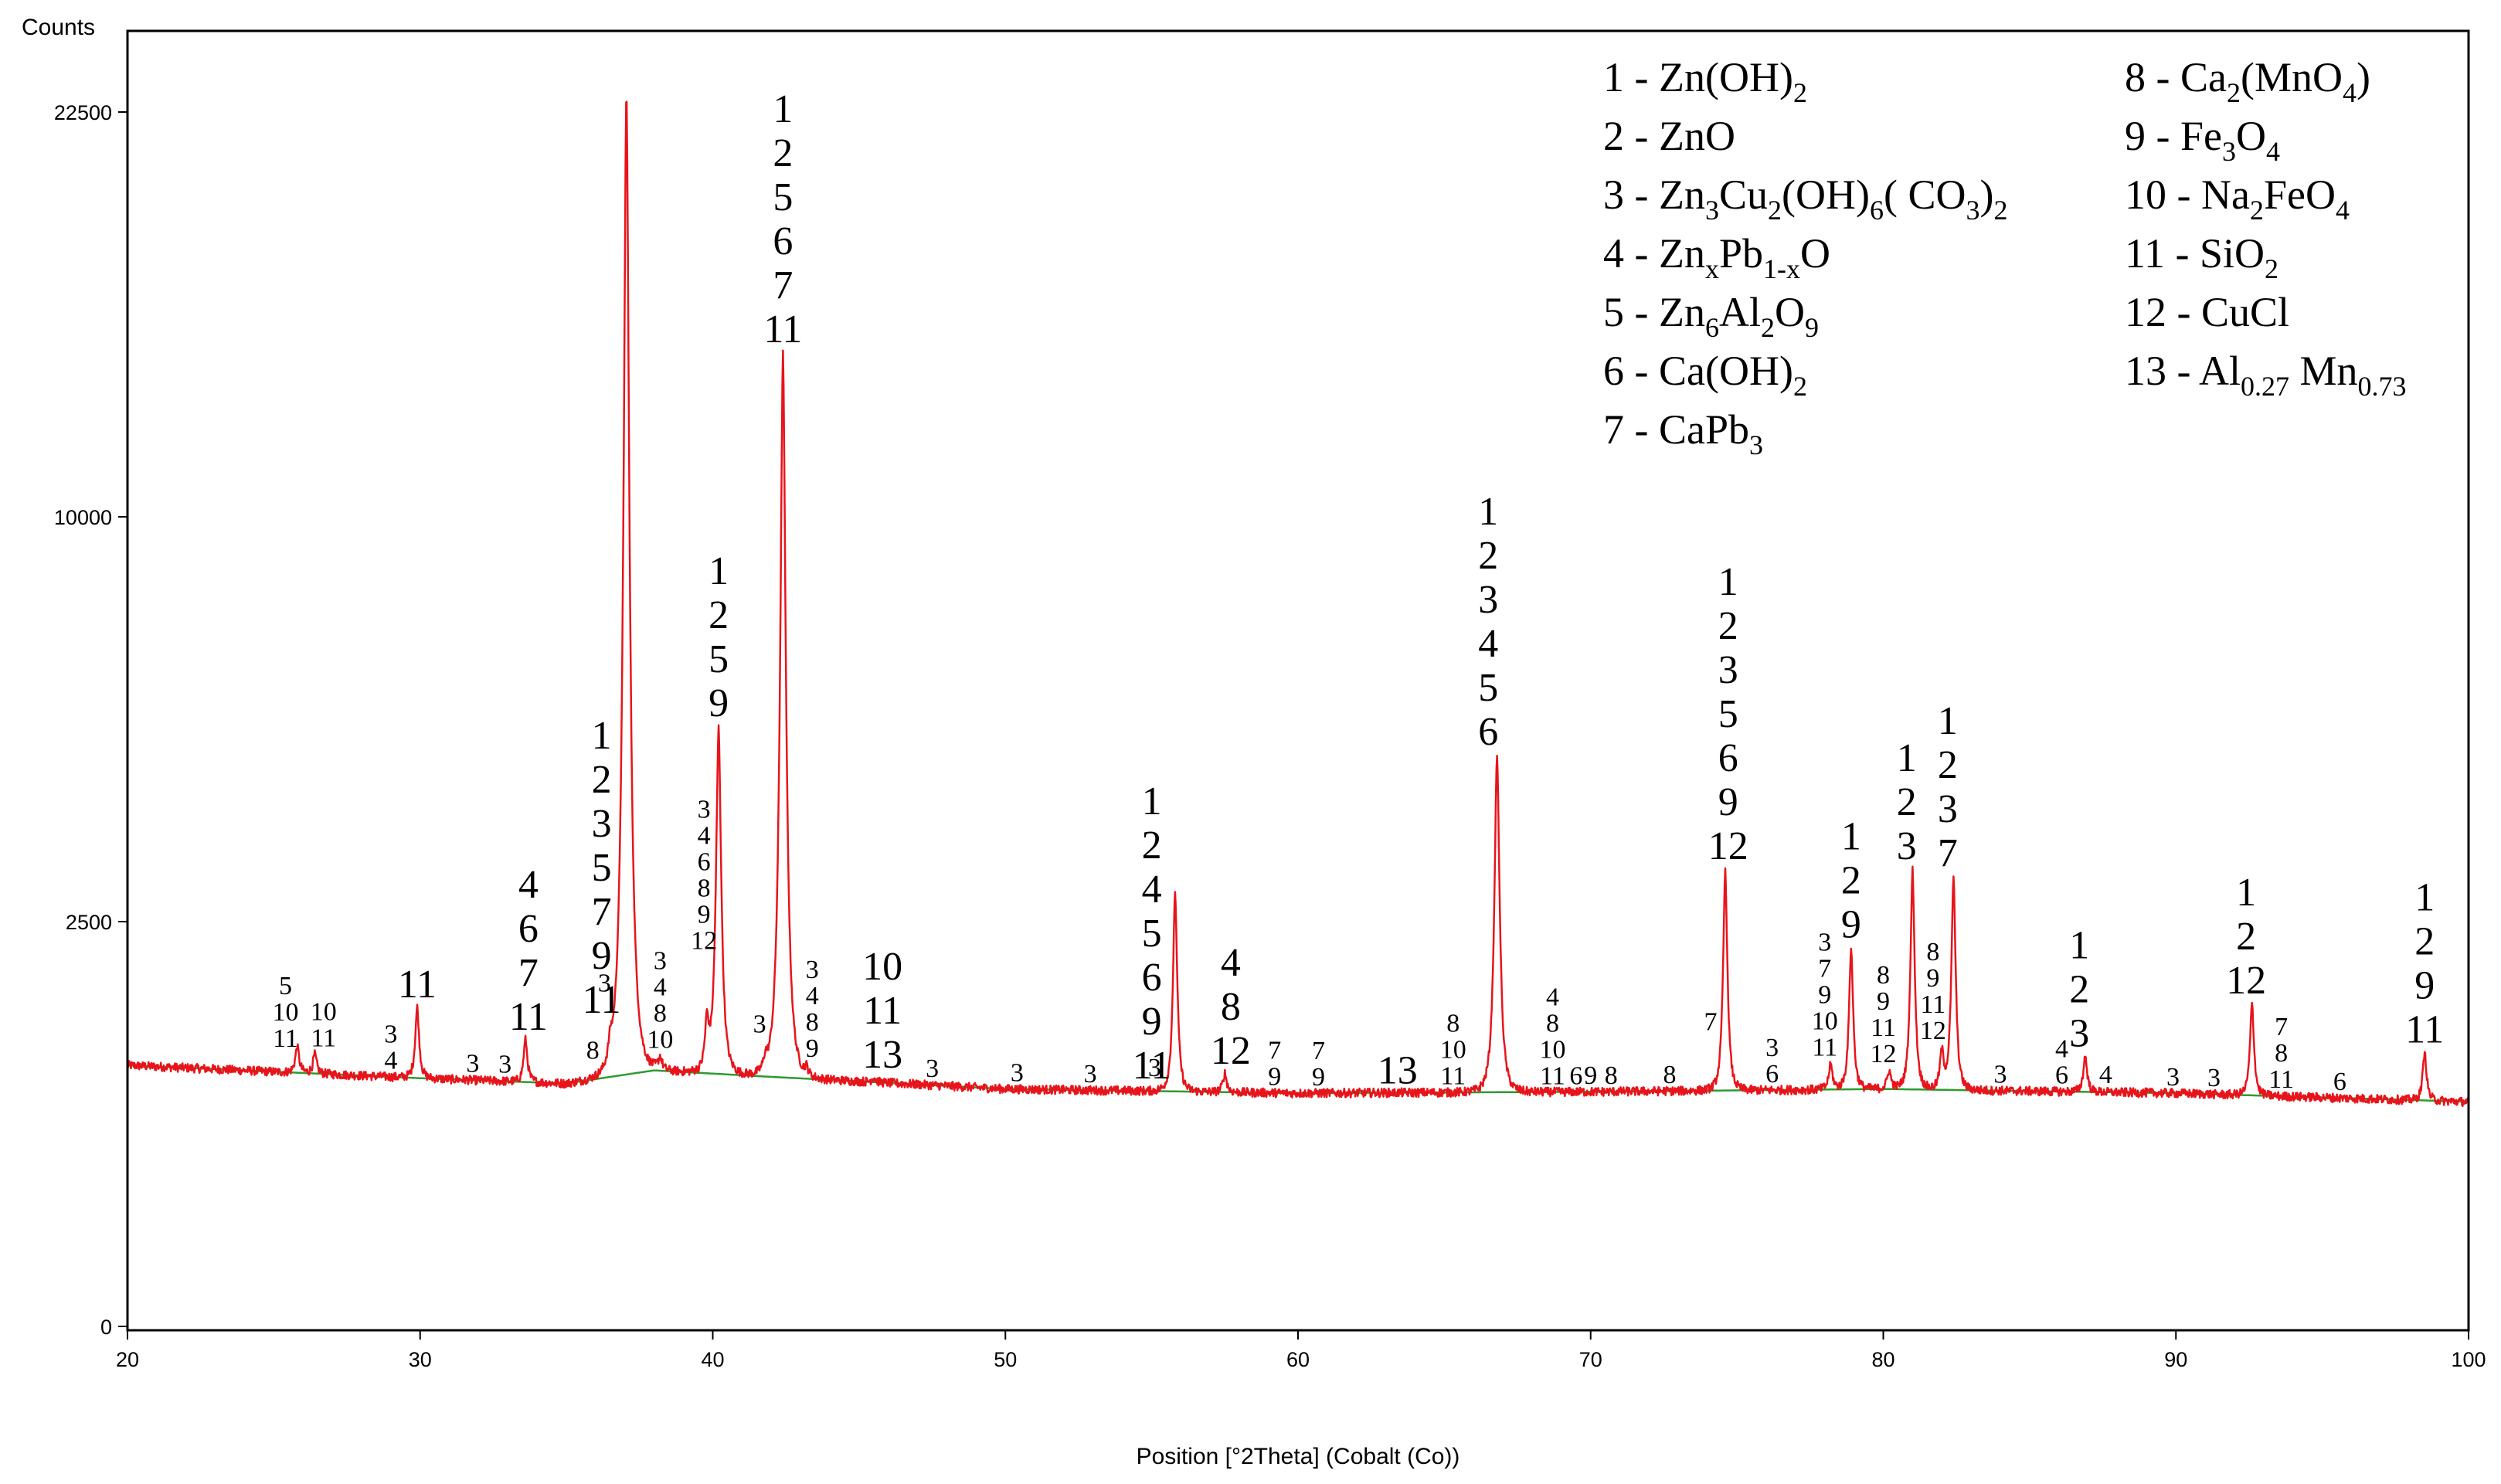 The width and height of the screenshot is (2501, 1484). What do you see at coordinates (1740, 312) in the screenshot?
I see `legend-text-segment: Al` at bounding box center [1740, 312].